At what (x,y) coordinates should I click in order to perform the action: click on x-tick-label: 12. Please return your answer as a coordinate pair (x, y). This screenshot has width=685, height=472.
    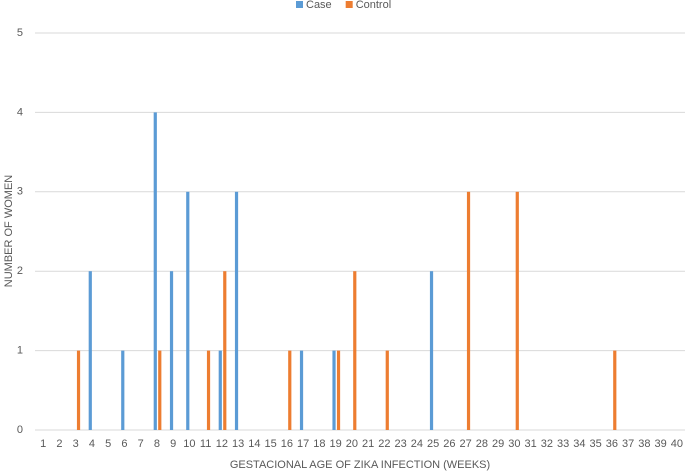
    Looking at the image, I should click on (222, 444).